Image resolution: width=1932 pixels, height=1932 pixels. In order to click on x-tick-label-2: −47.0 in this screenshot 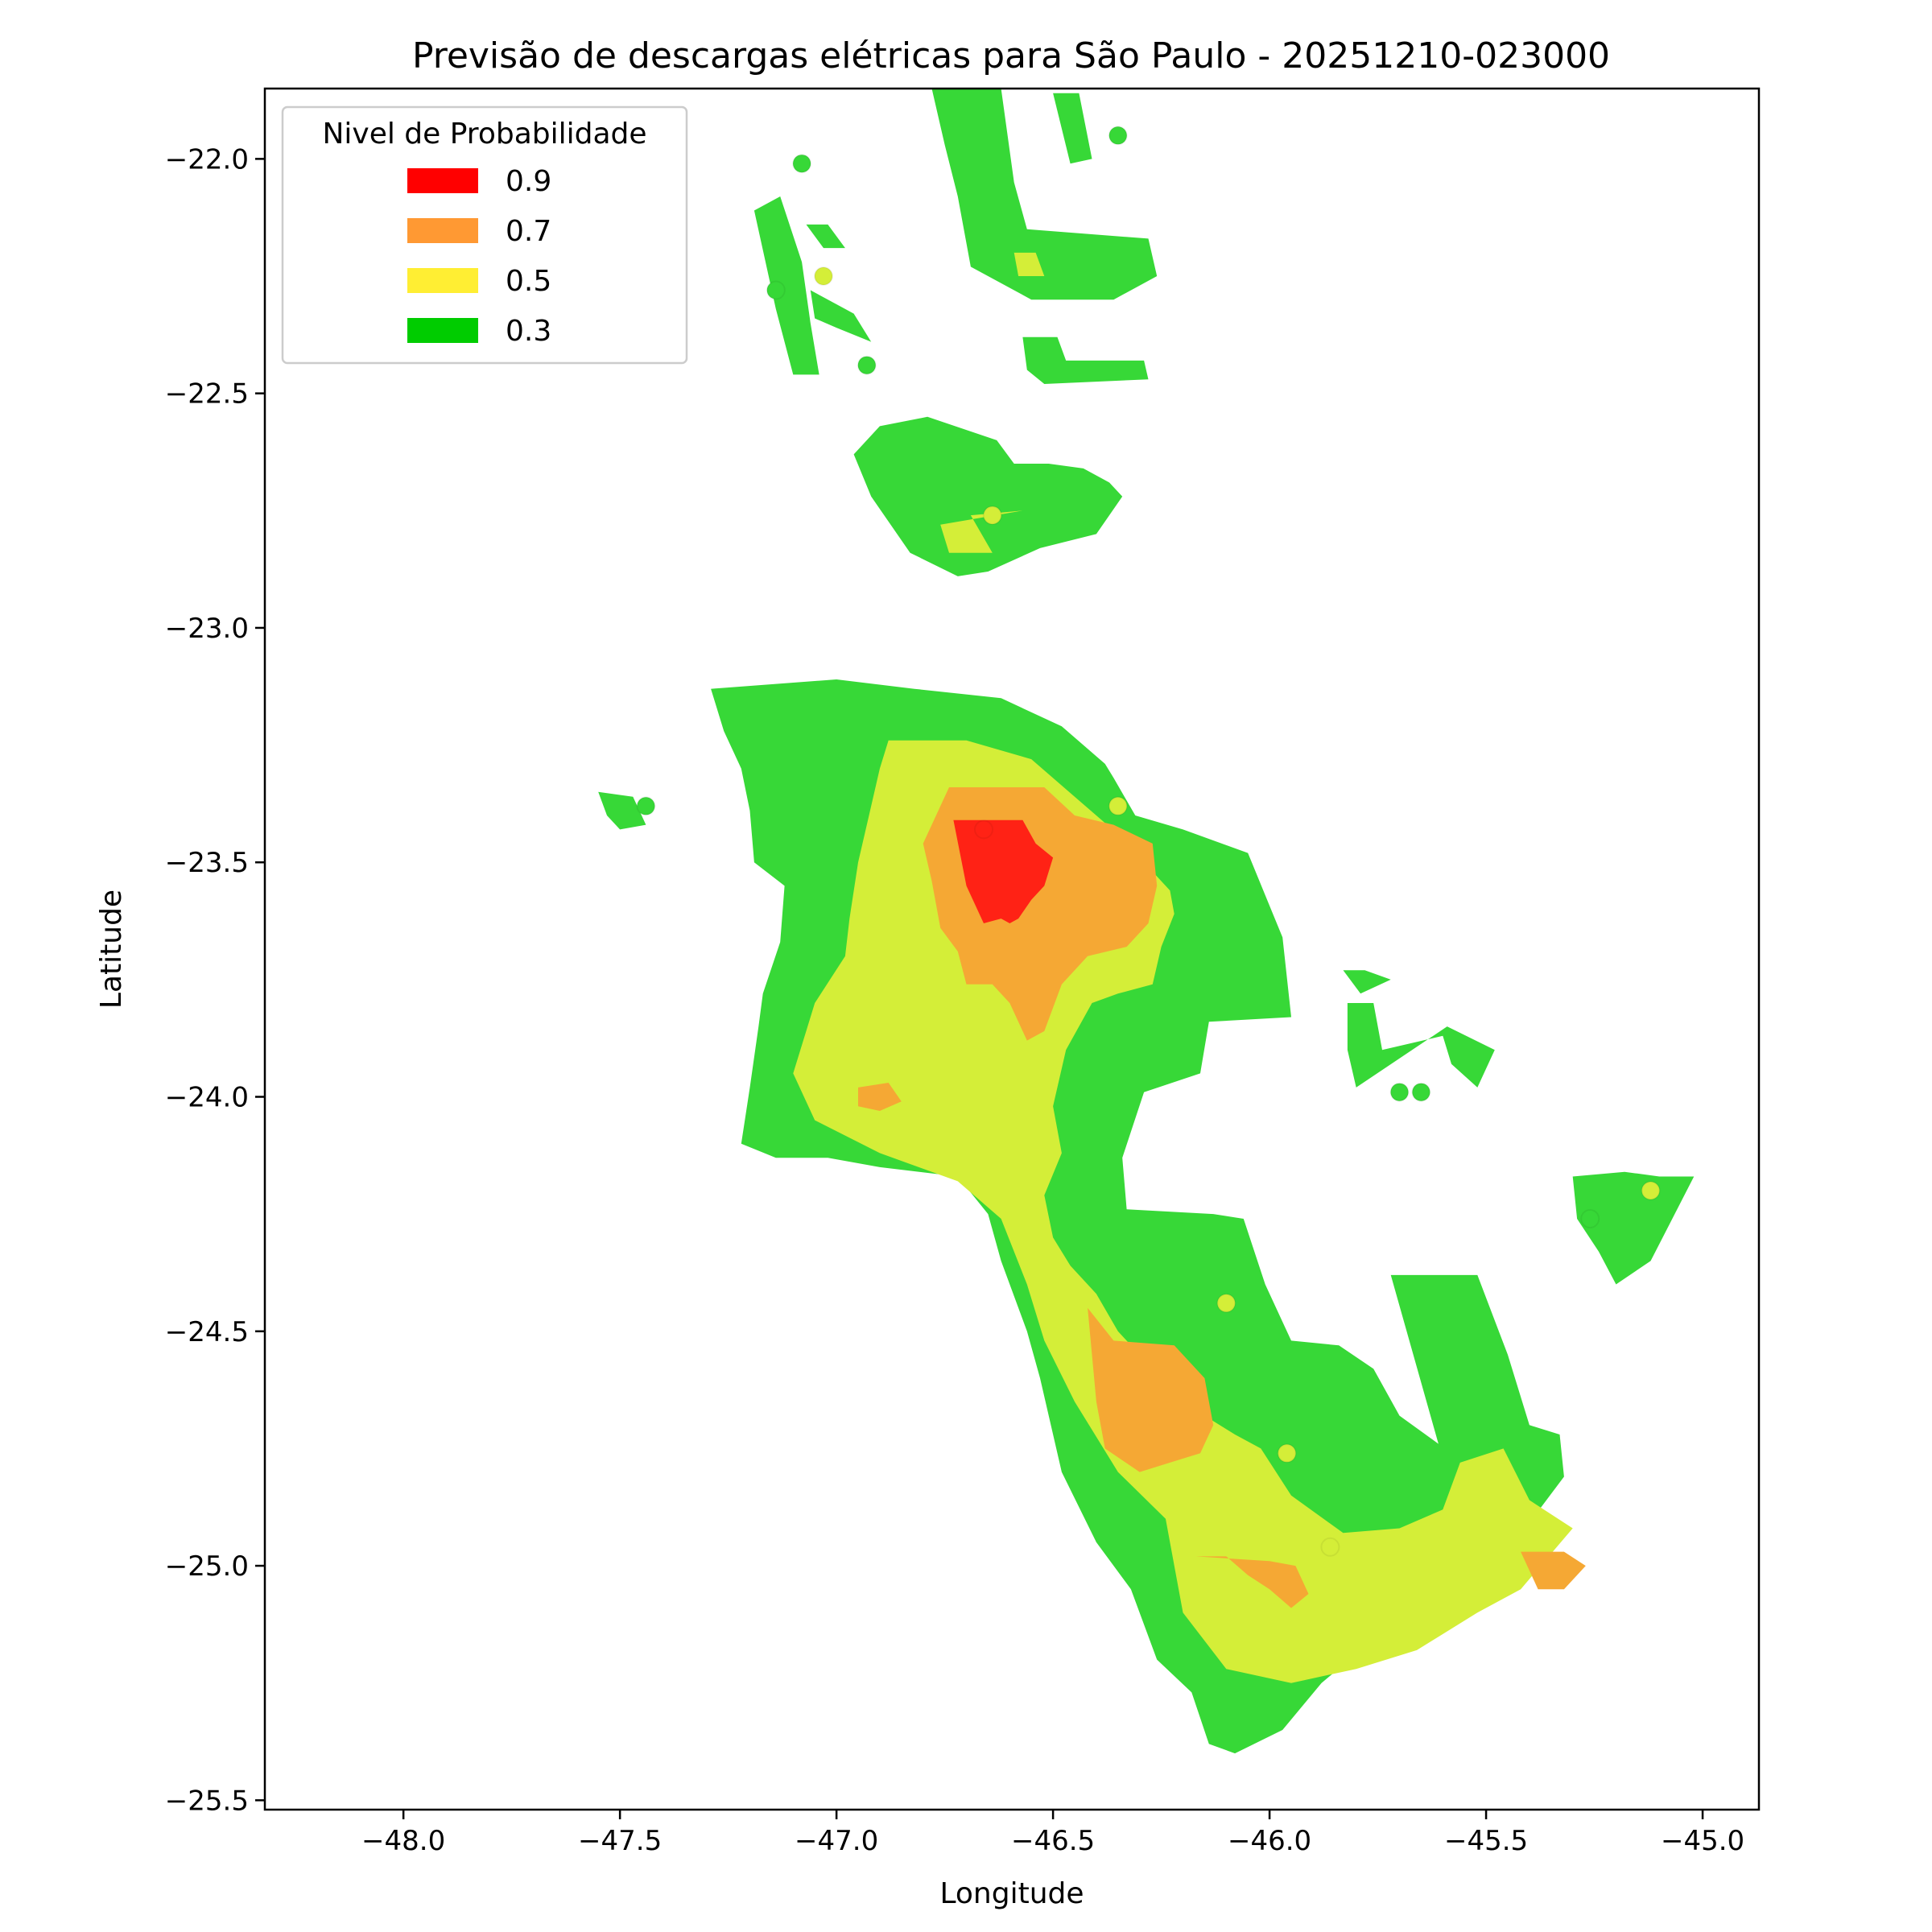, I will do `click(836, 1841)`.